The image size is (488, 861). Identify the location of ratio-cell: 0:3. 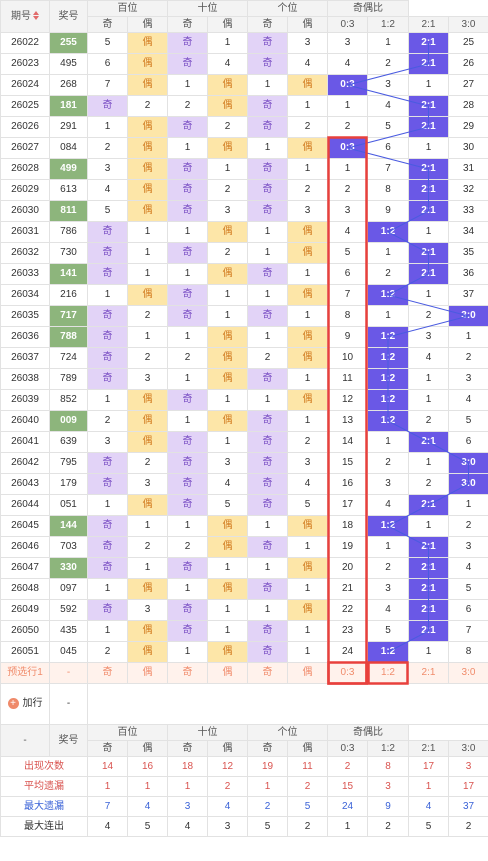
(347, 85).